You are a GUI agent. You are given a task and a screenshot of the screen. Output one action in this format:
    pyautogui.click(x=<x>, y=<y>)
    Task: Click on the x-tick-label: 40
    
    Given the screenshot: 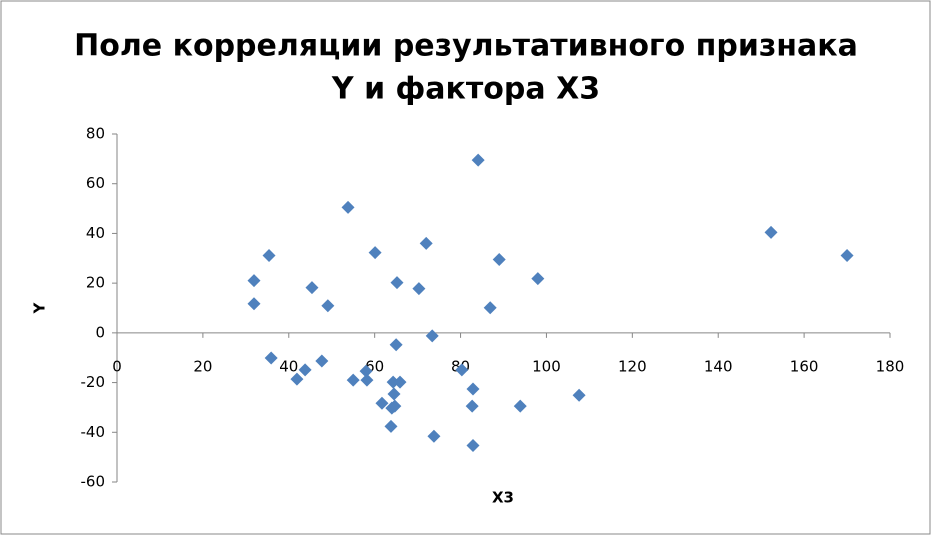 What is the action you would take?
    pyautogui.click(x=288, y=366)
    